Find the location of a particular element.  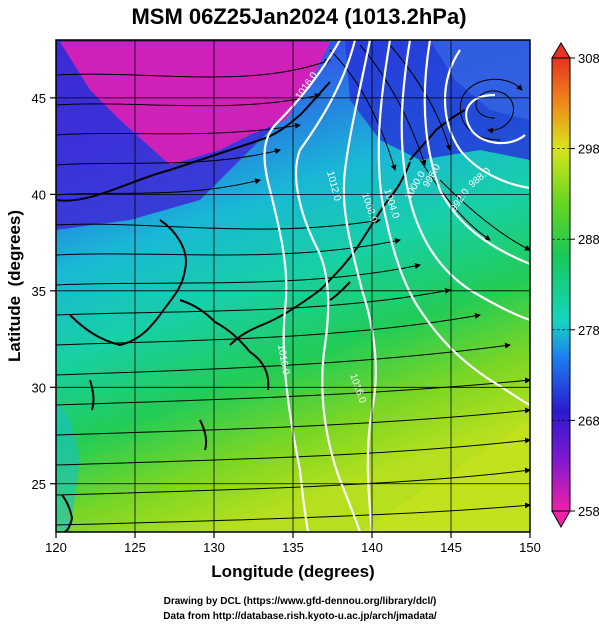

colorbar-body is located at coordinates (561, 284).